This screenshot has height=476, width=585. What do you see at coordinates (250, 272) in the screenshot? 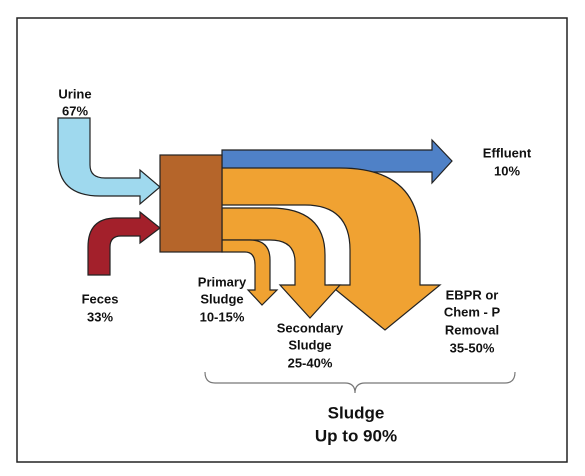
I see `primary-arrow` at bounding box center [250, 272].